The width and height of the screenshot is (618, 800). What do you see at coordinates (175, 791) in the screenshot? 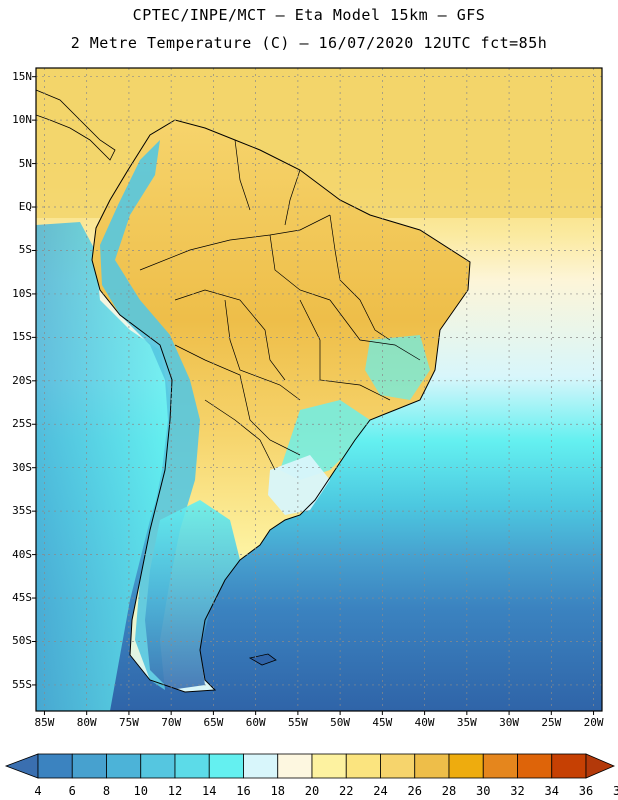
I see `colorbar-label: 12` at bounding box center [175, 791].